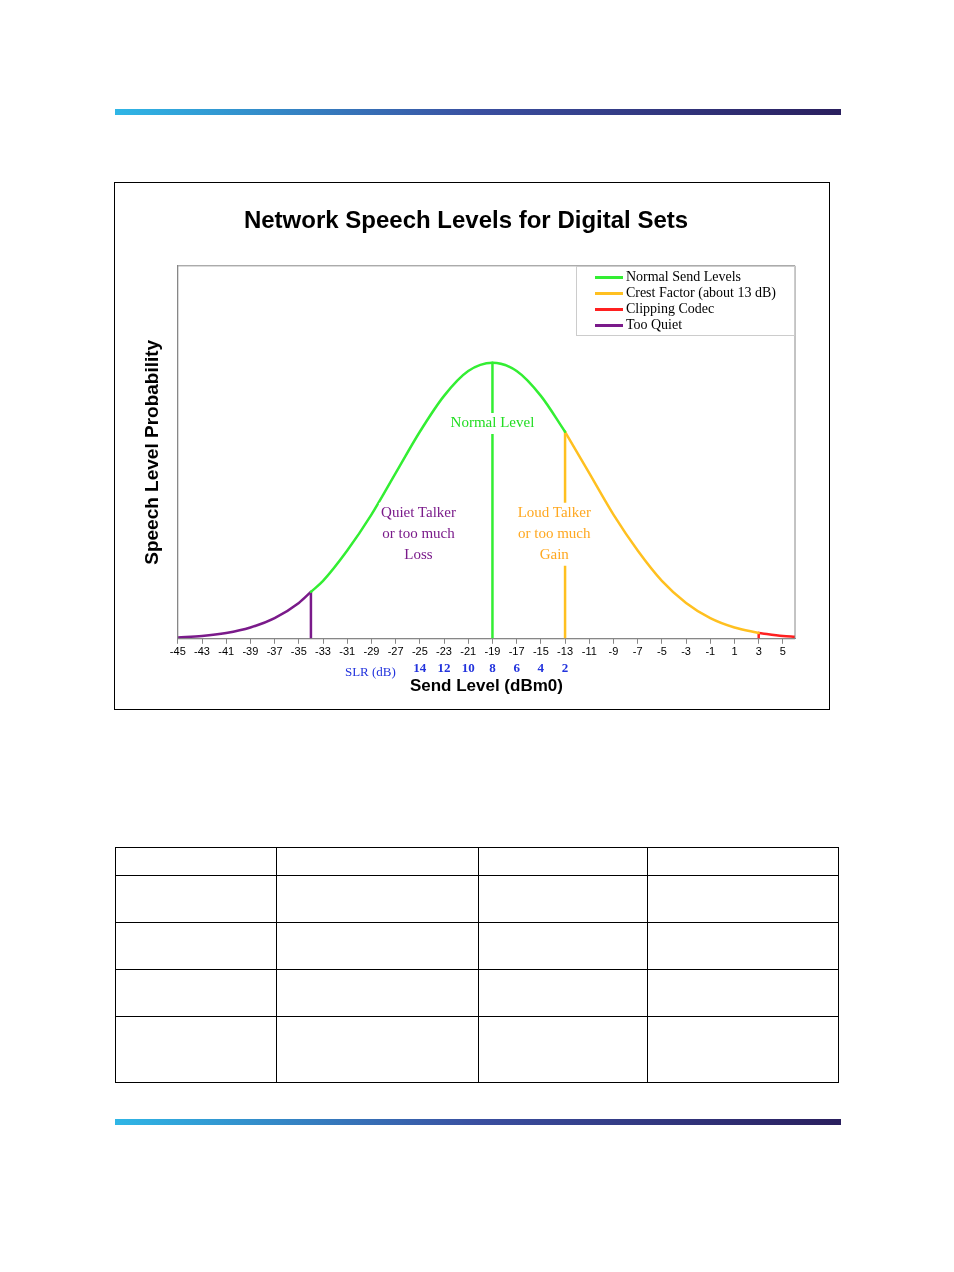  I want to click on x-tick-label: 3, so click(758, 651).